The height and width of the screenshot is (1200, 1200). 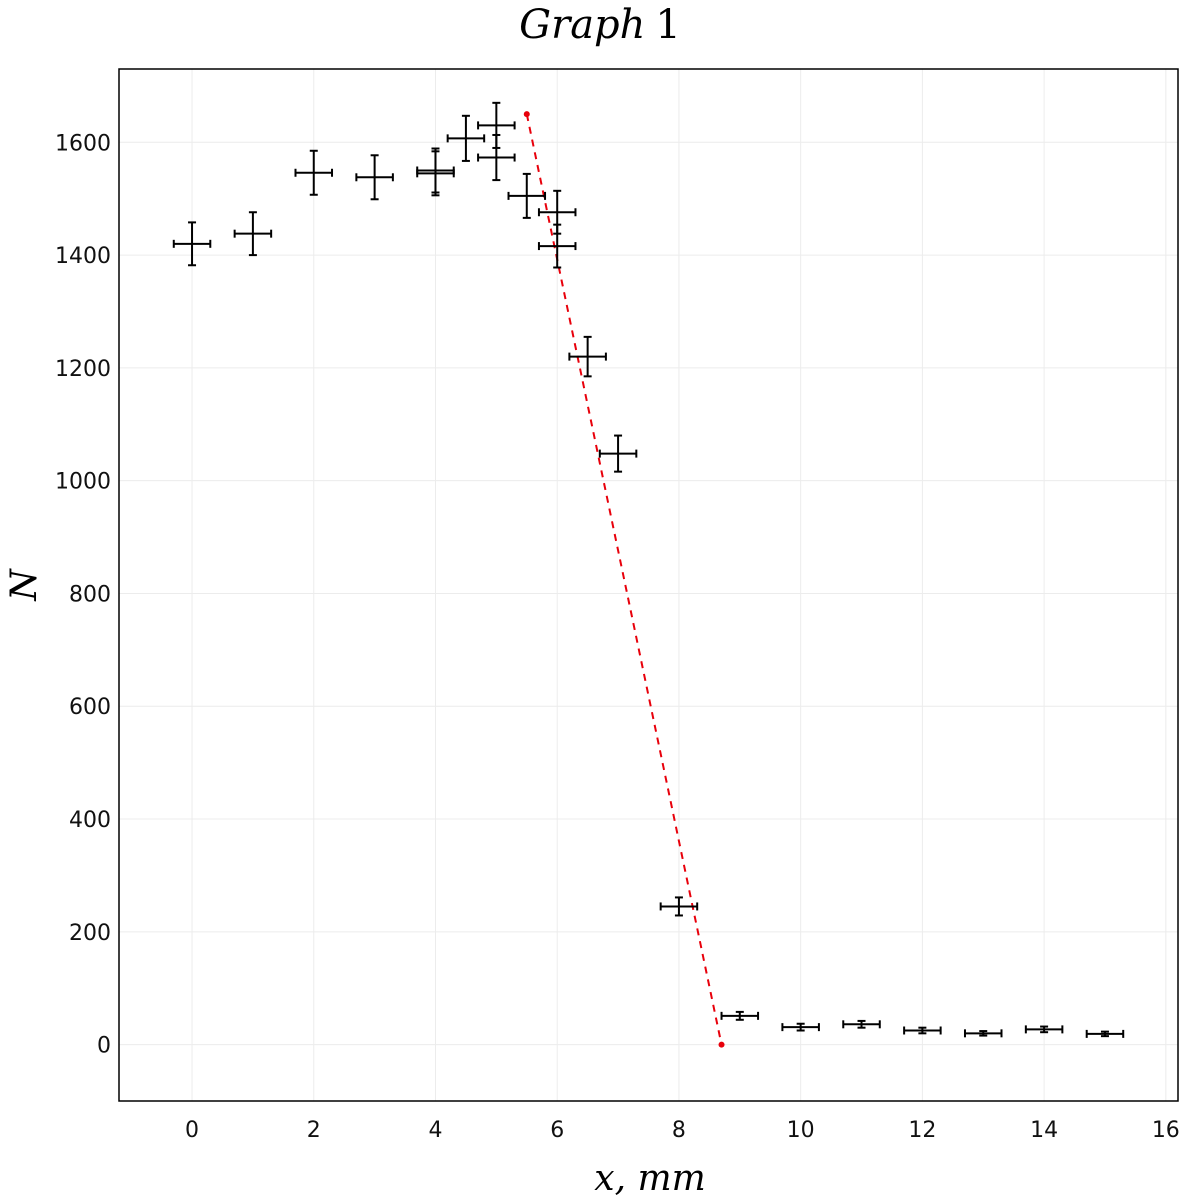 I want to click on x-tick-labels: 0 2 4 6 8 10 12 14 16, so click(x=682, y=1130).